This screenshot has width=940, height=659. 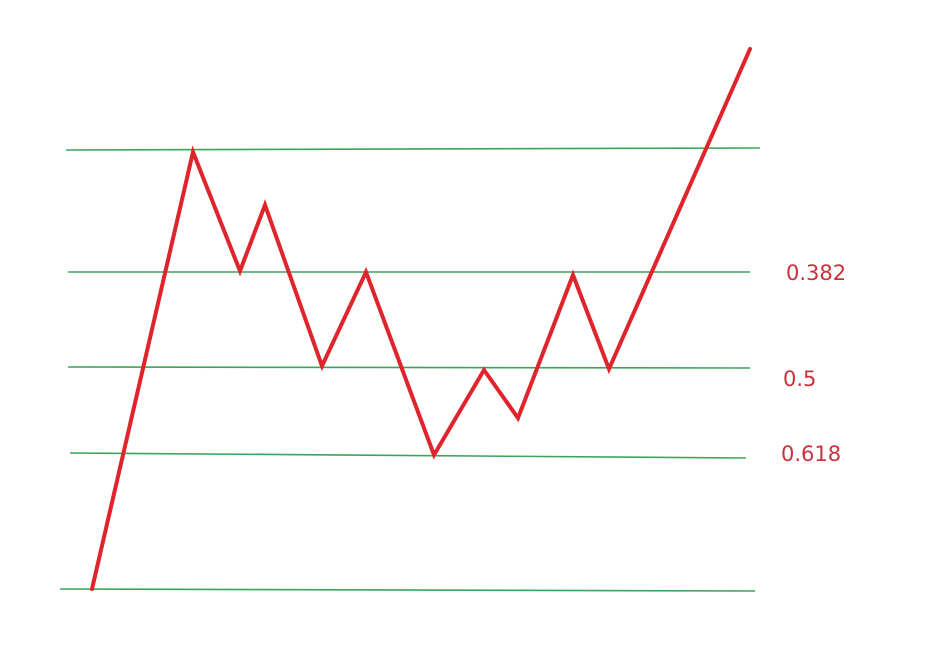 What do you see at coordinates (407, 590) in the screenshot?
I see `level-line-bottom` at bounding box center [407, 590].